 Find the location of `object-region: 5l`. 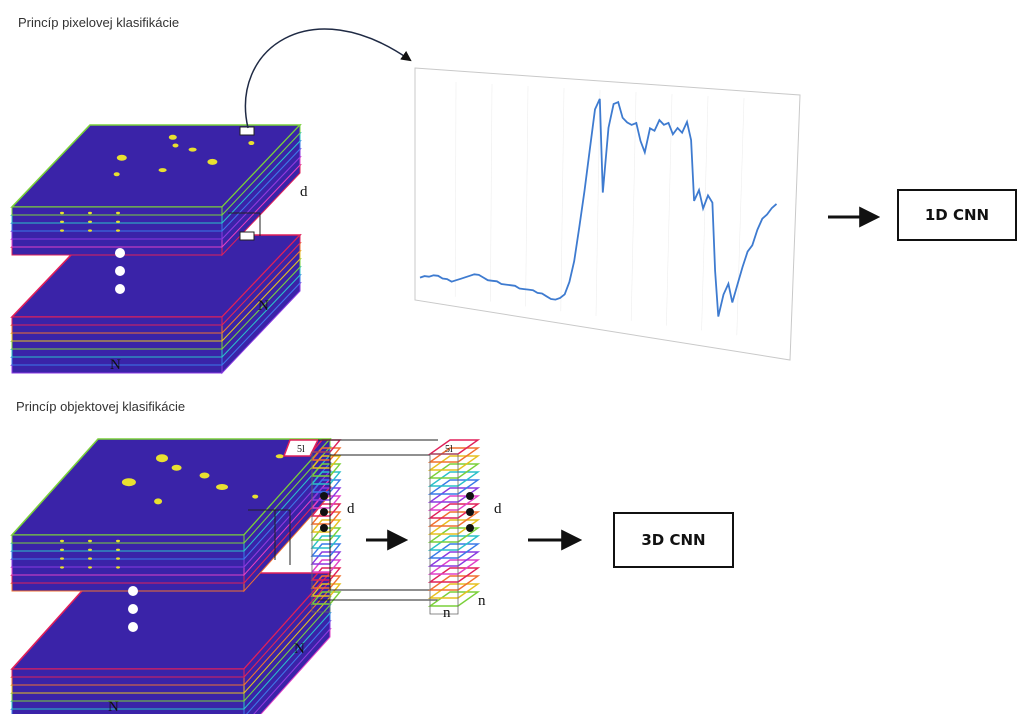

object-region: 5l is located at coordinates (284, 502).